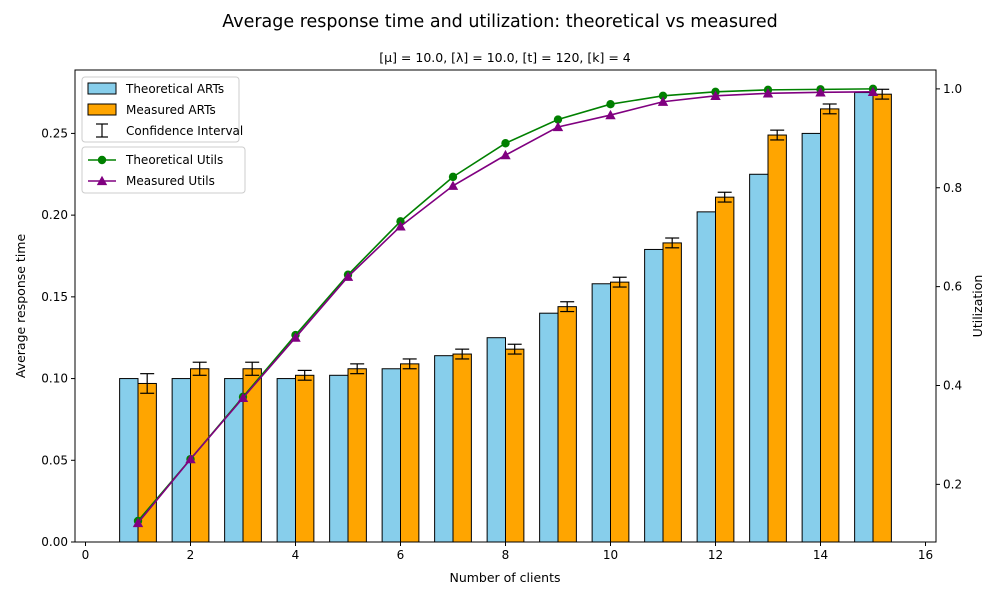 Image resolution: width=1000 pixels, height=600 pixels. I want to click on legend-marker-theoretical-utils, so click(102, 160).